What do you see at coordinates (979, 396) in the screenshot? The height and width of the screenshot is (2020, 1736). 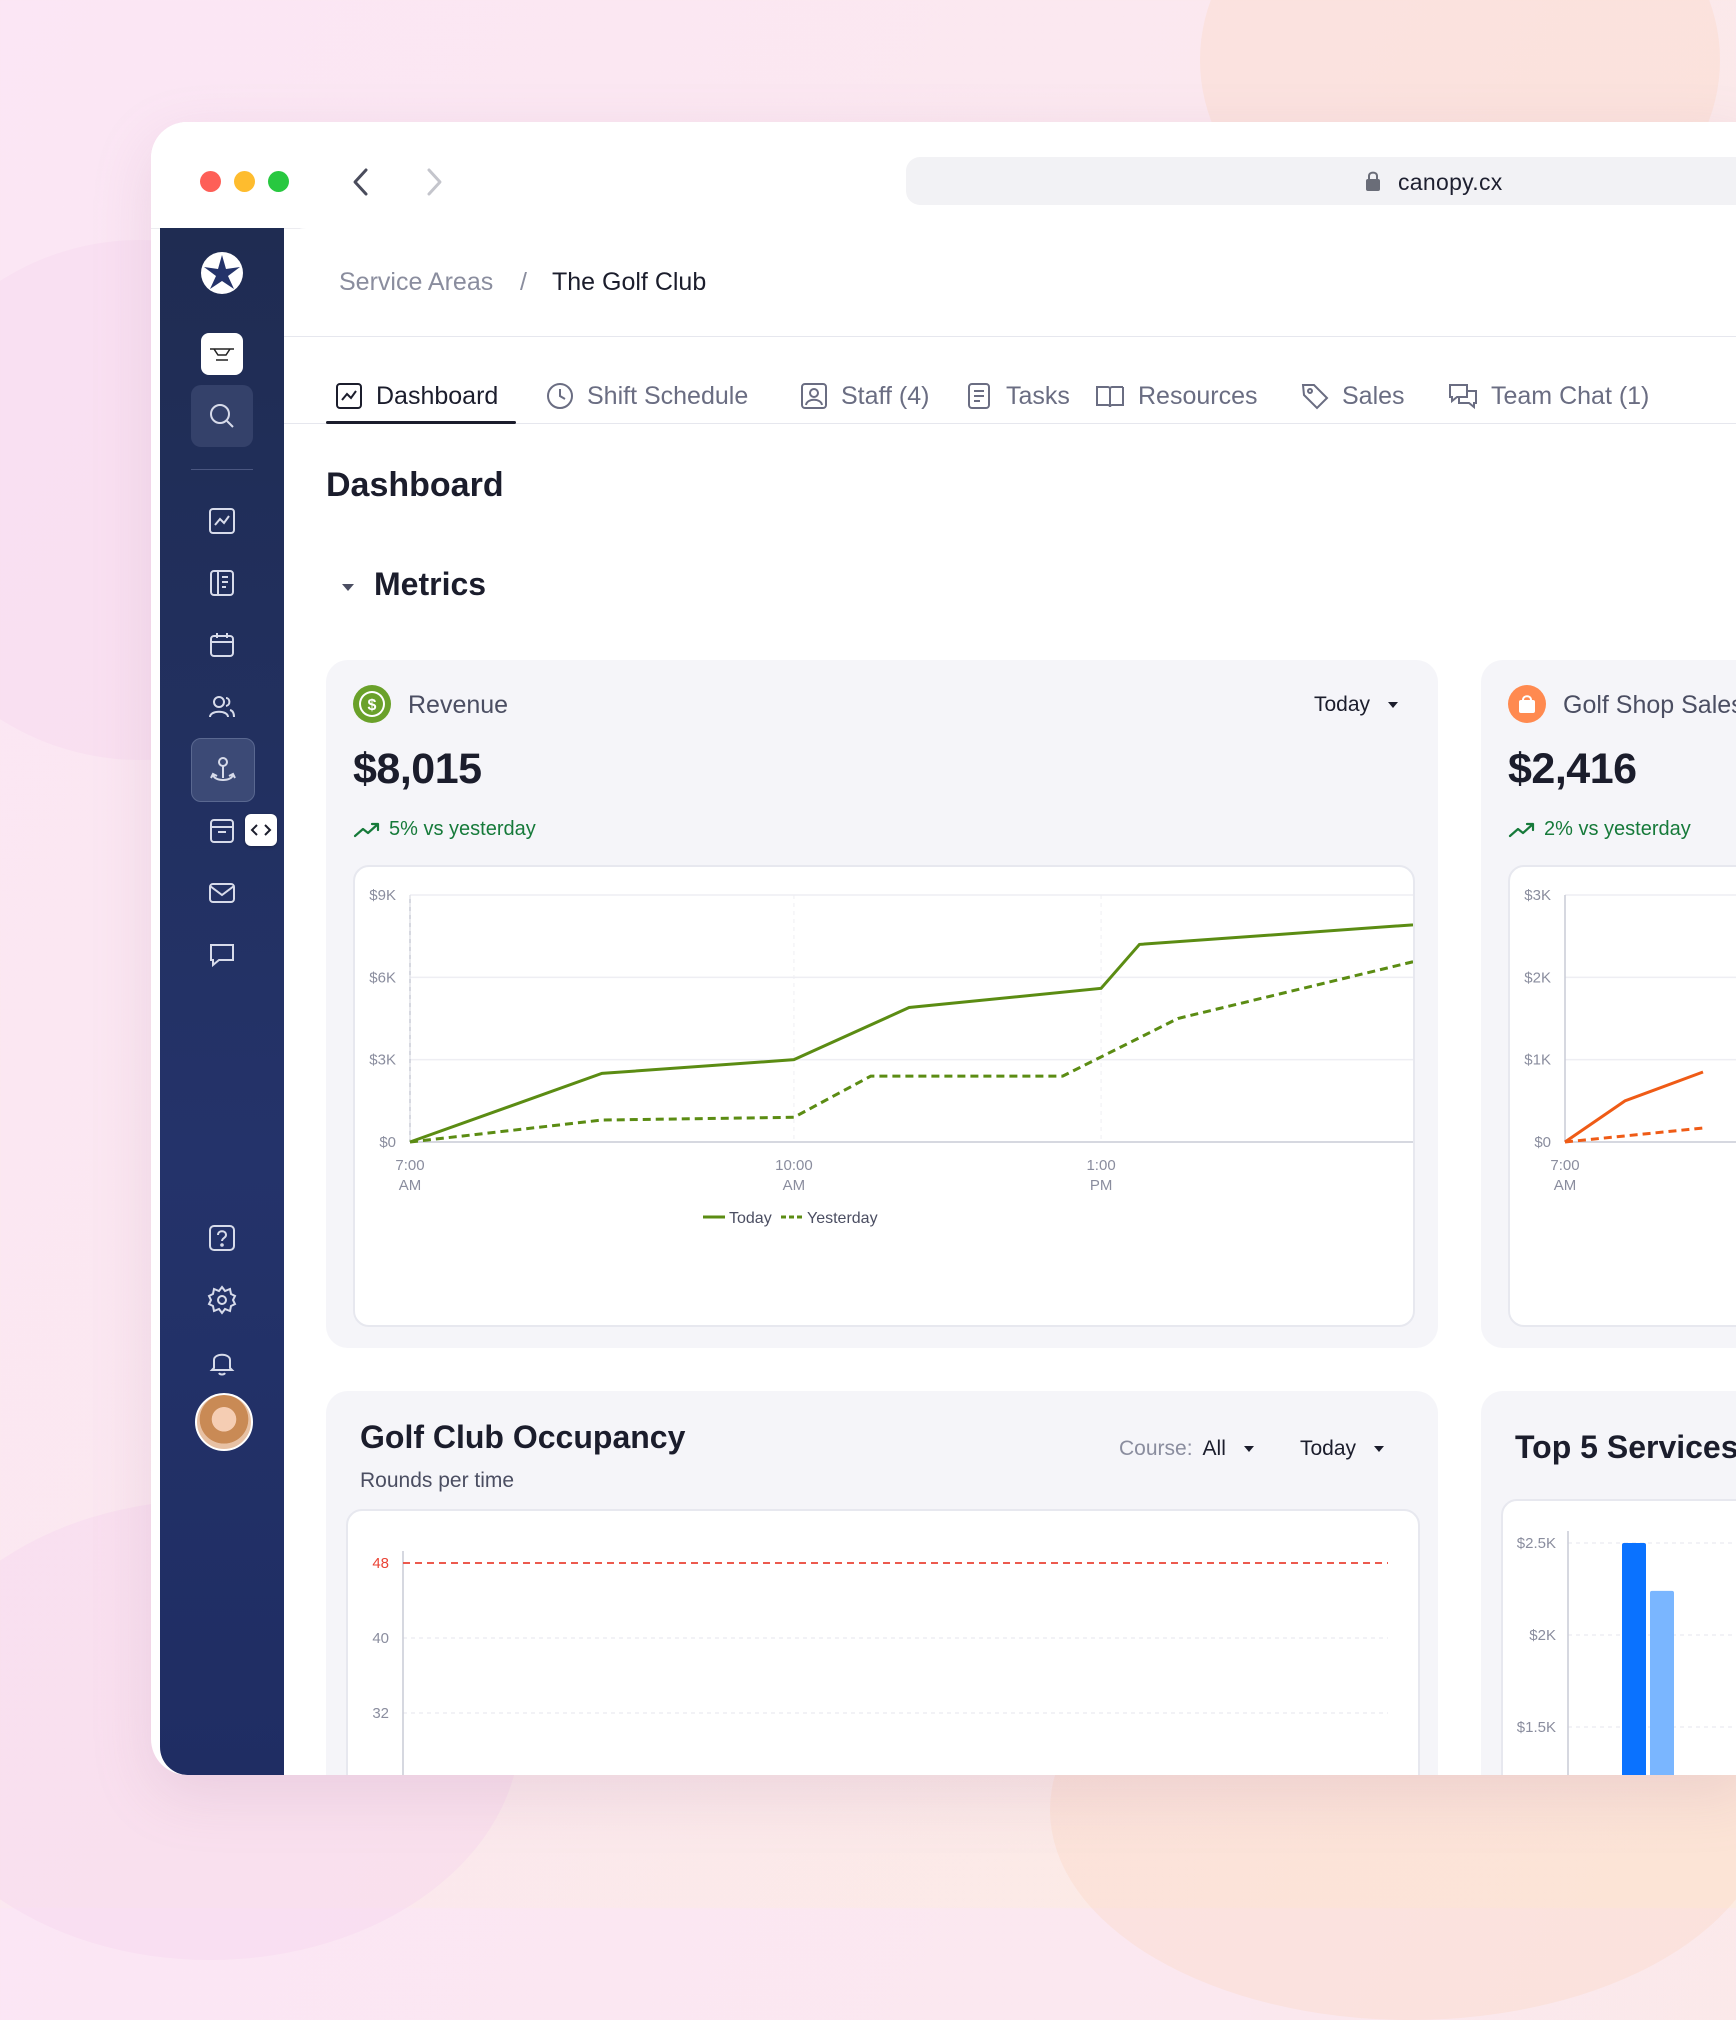 I see `document-icon` at bounding box center [979, 396].